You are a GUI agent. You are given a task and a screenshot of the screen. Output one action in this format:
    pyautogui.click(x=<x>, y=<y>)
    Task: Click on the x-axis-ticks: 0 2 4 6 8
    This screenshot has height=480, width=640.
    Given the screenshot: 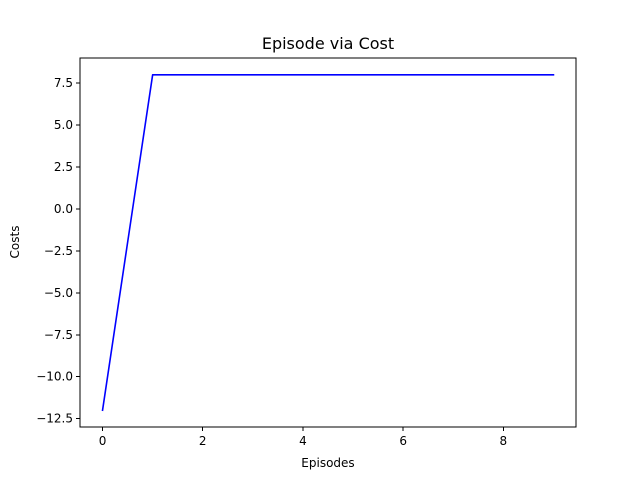 What is the action you would take?
    pyautogui.click(x=303, y=437)
    